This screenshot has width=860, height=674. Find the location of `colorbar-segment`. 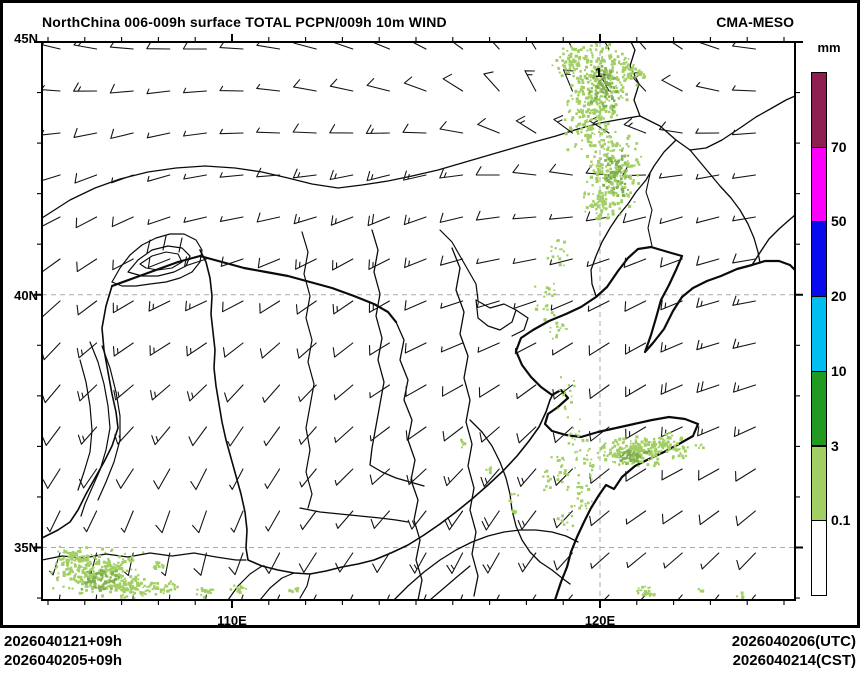

colorbar-segment is located at coordinates (819, 184).